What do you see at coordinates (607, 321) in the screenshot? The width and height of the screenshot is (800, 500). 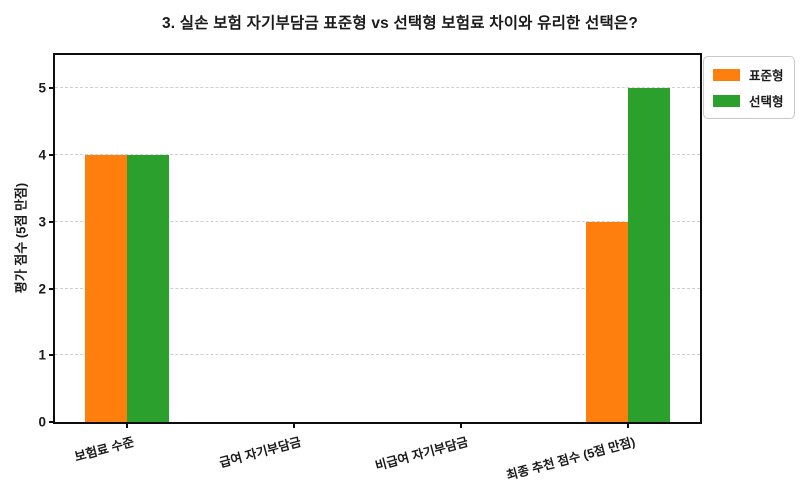 I see `bar-s0-c3` at bounding box center [607, 321].